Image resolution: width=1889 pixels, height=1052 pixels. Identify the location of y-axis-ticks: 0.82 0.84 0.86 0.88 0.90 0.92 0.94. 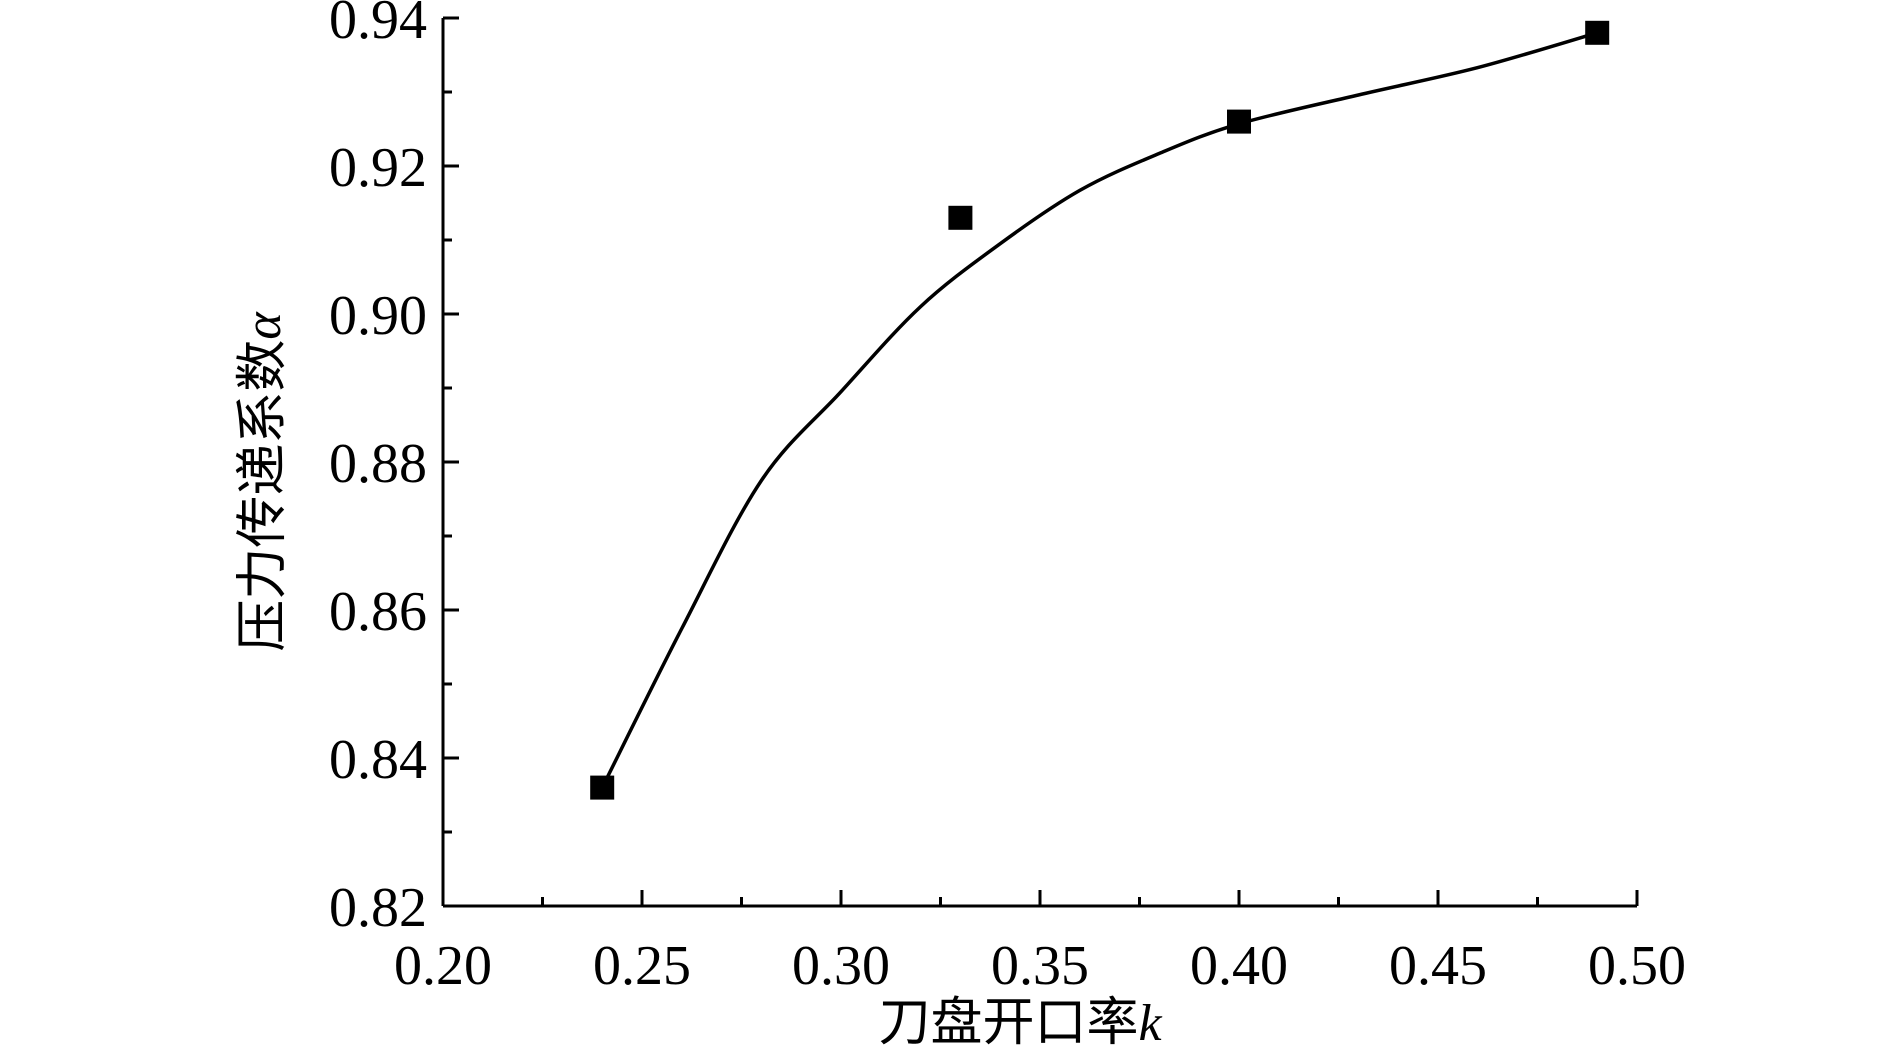
(394, 469).